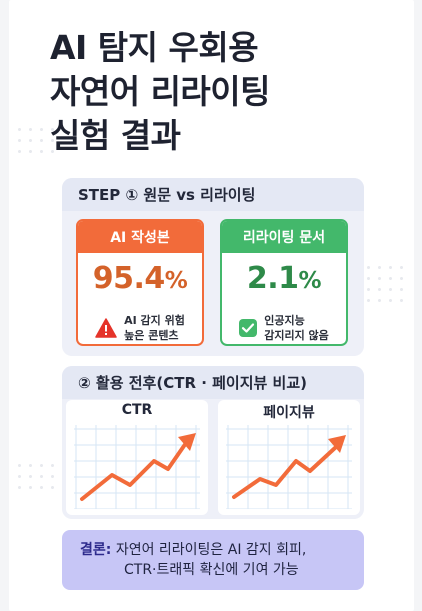 This screenshot has height=611, width=422. I want to click on pageview-trend-chart, so click(289, 467).